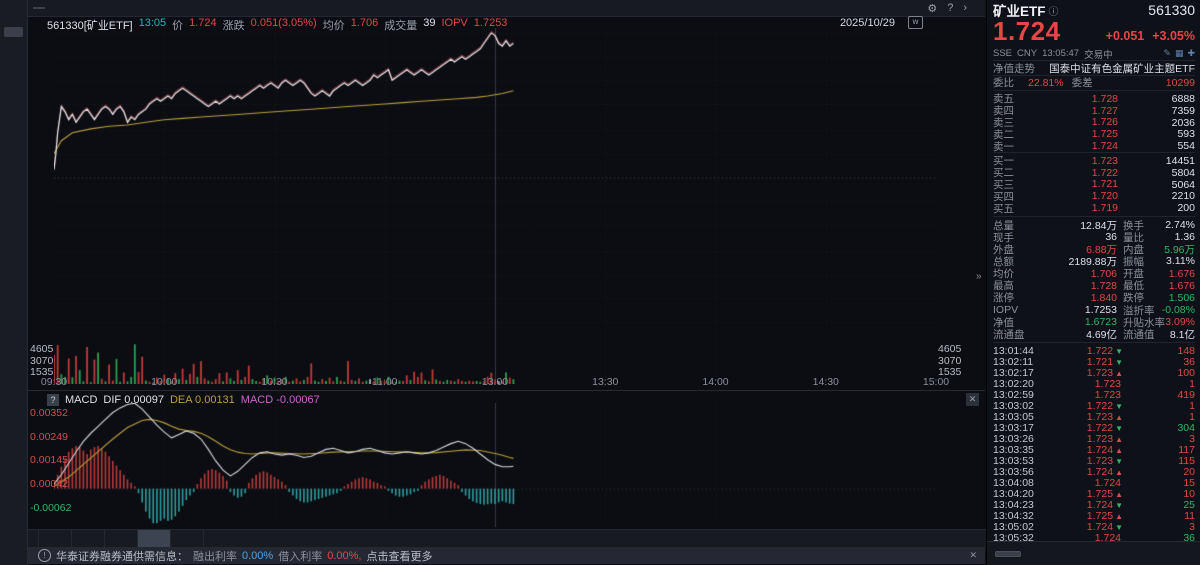 The image size is (1200, 565). What do you see at coordinates (506, 8) in the screenshot?
I see `period-toolbar: ⚙ ? ›` at bounding box center [506, 8].